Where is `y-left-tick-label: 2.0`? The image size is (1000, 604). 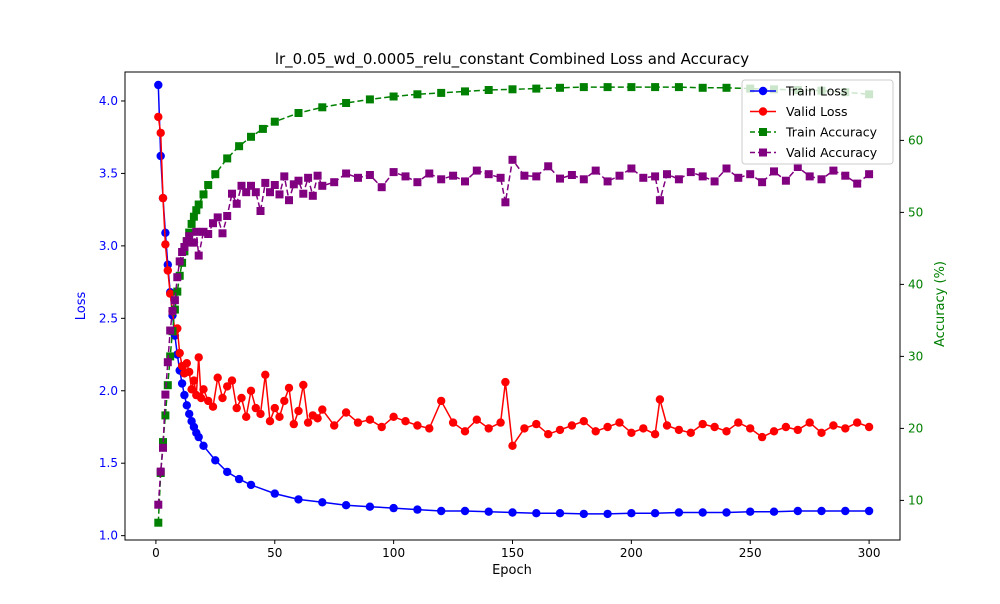
y-left-tick-label: 2.0 is located at coordinates (108, 391).